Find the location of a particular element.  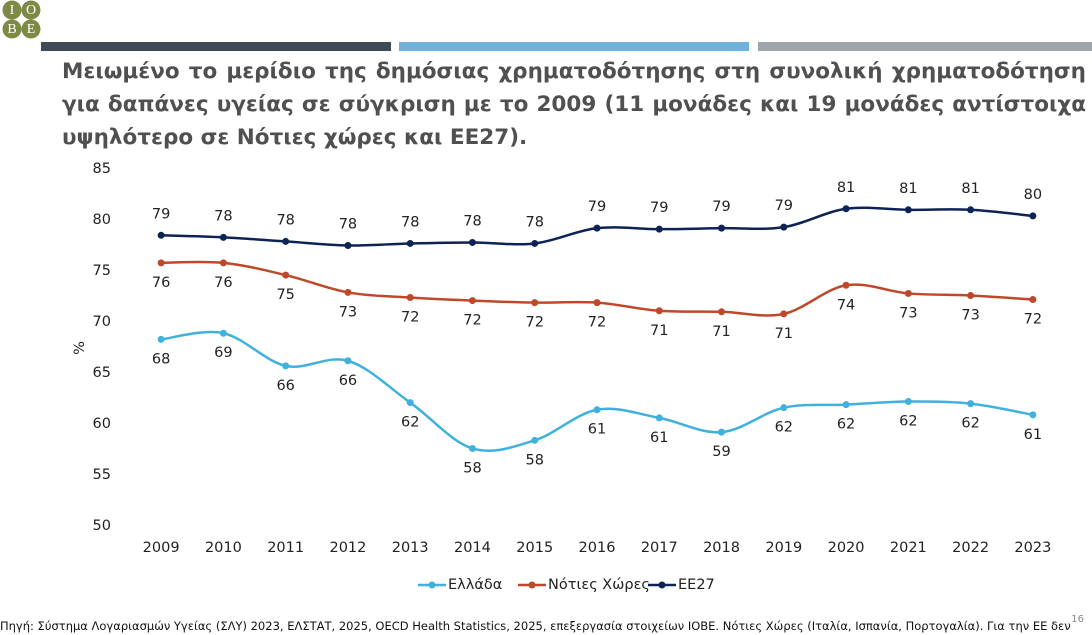

x-tick-label: 2015 is located at coordinates (534, 548).